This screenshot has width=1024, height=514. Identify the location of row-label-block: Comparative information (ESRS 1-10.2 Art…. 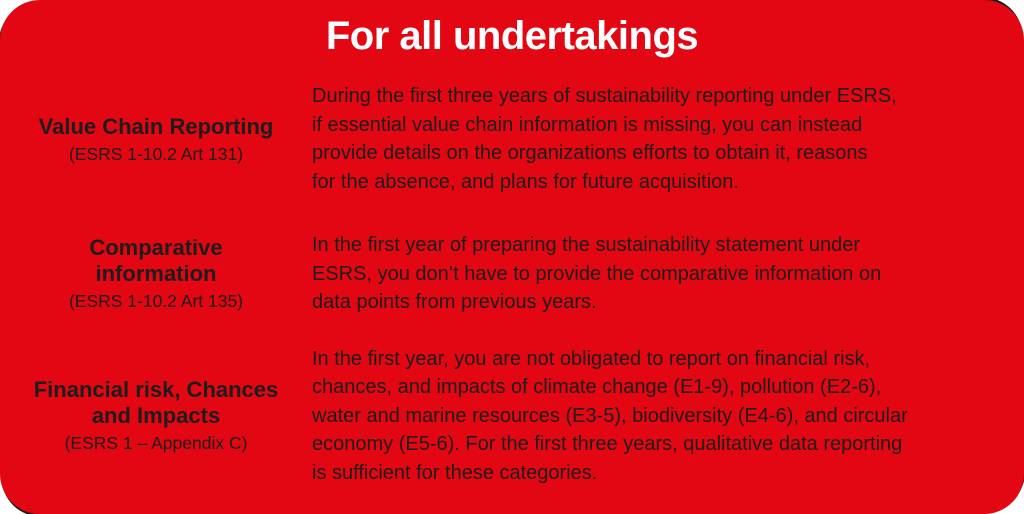
(156, 273).